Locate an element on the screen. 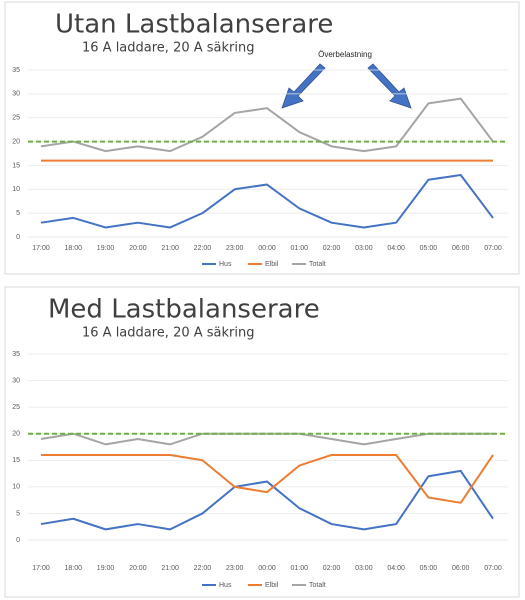 The height and width of the screenshot is (600, 525). annotation: Överbelastning is located at coordinates (345, 54).